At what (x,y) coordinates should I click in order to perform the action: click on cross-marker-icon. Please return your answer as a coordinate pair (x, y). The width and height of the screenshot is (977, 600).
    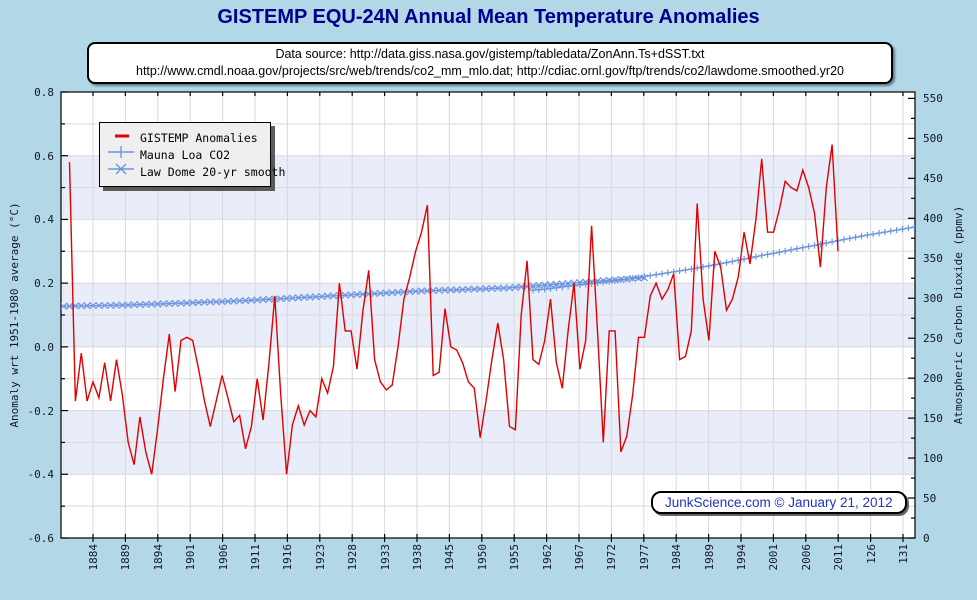
    Looking at the image, I should click on (121, 171).